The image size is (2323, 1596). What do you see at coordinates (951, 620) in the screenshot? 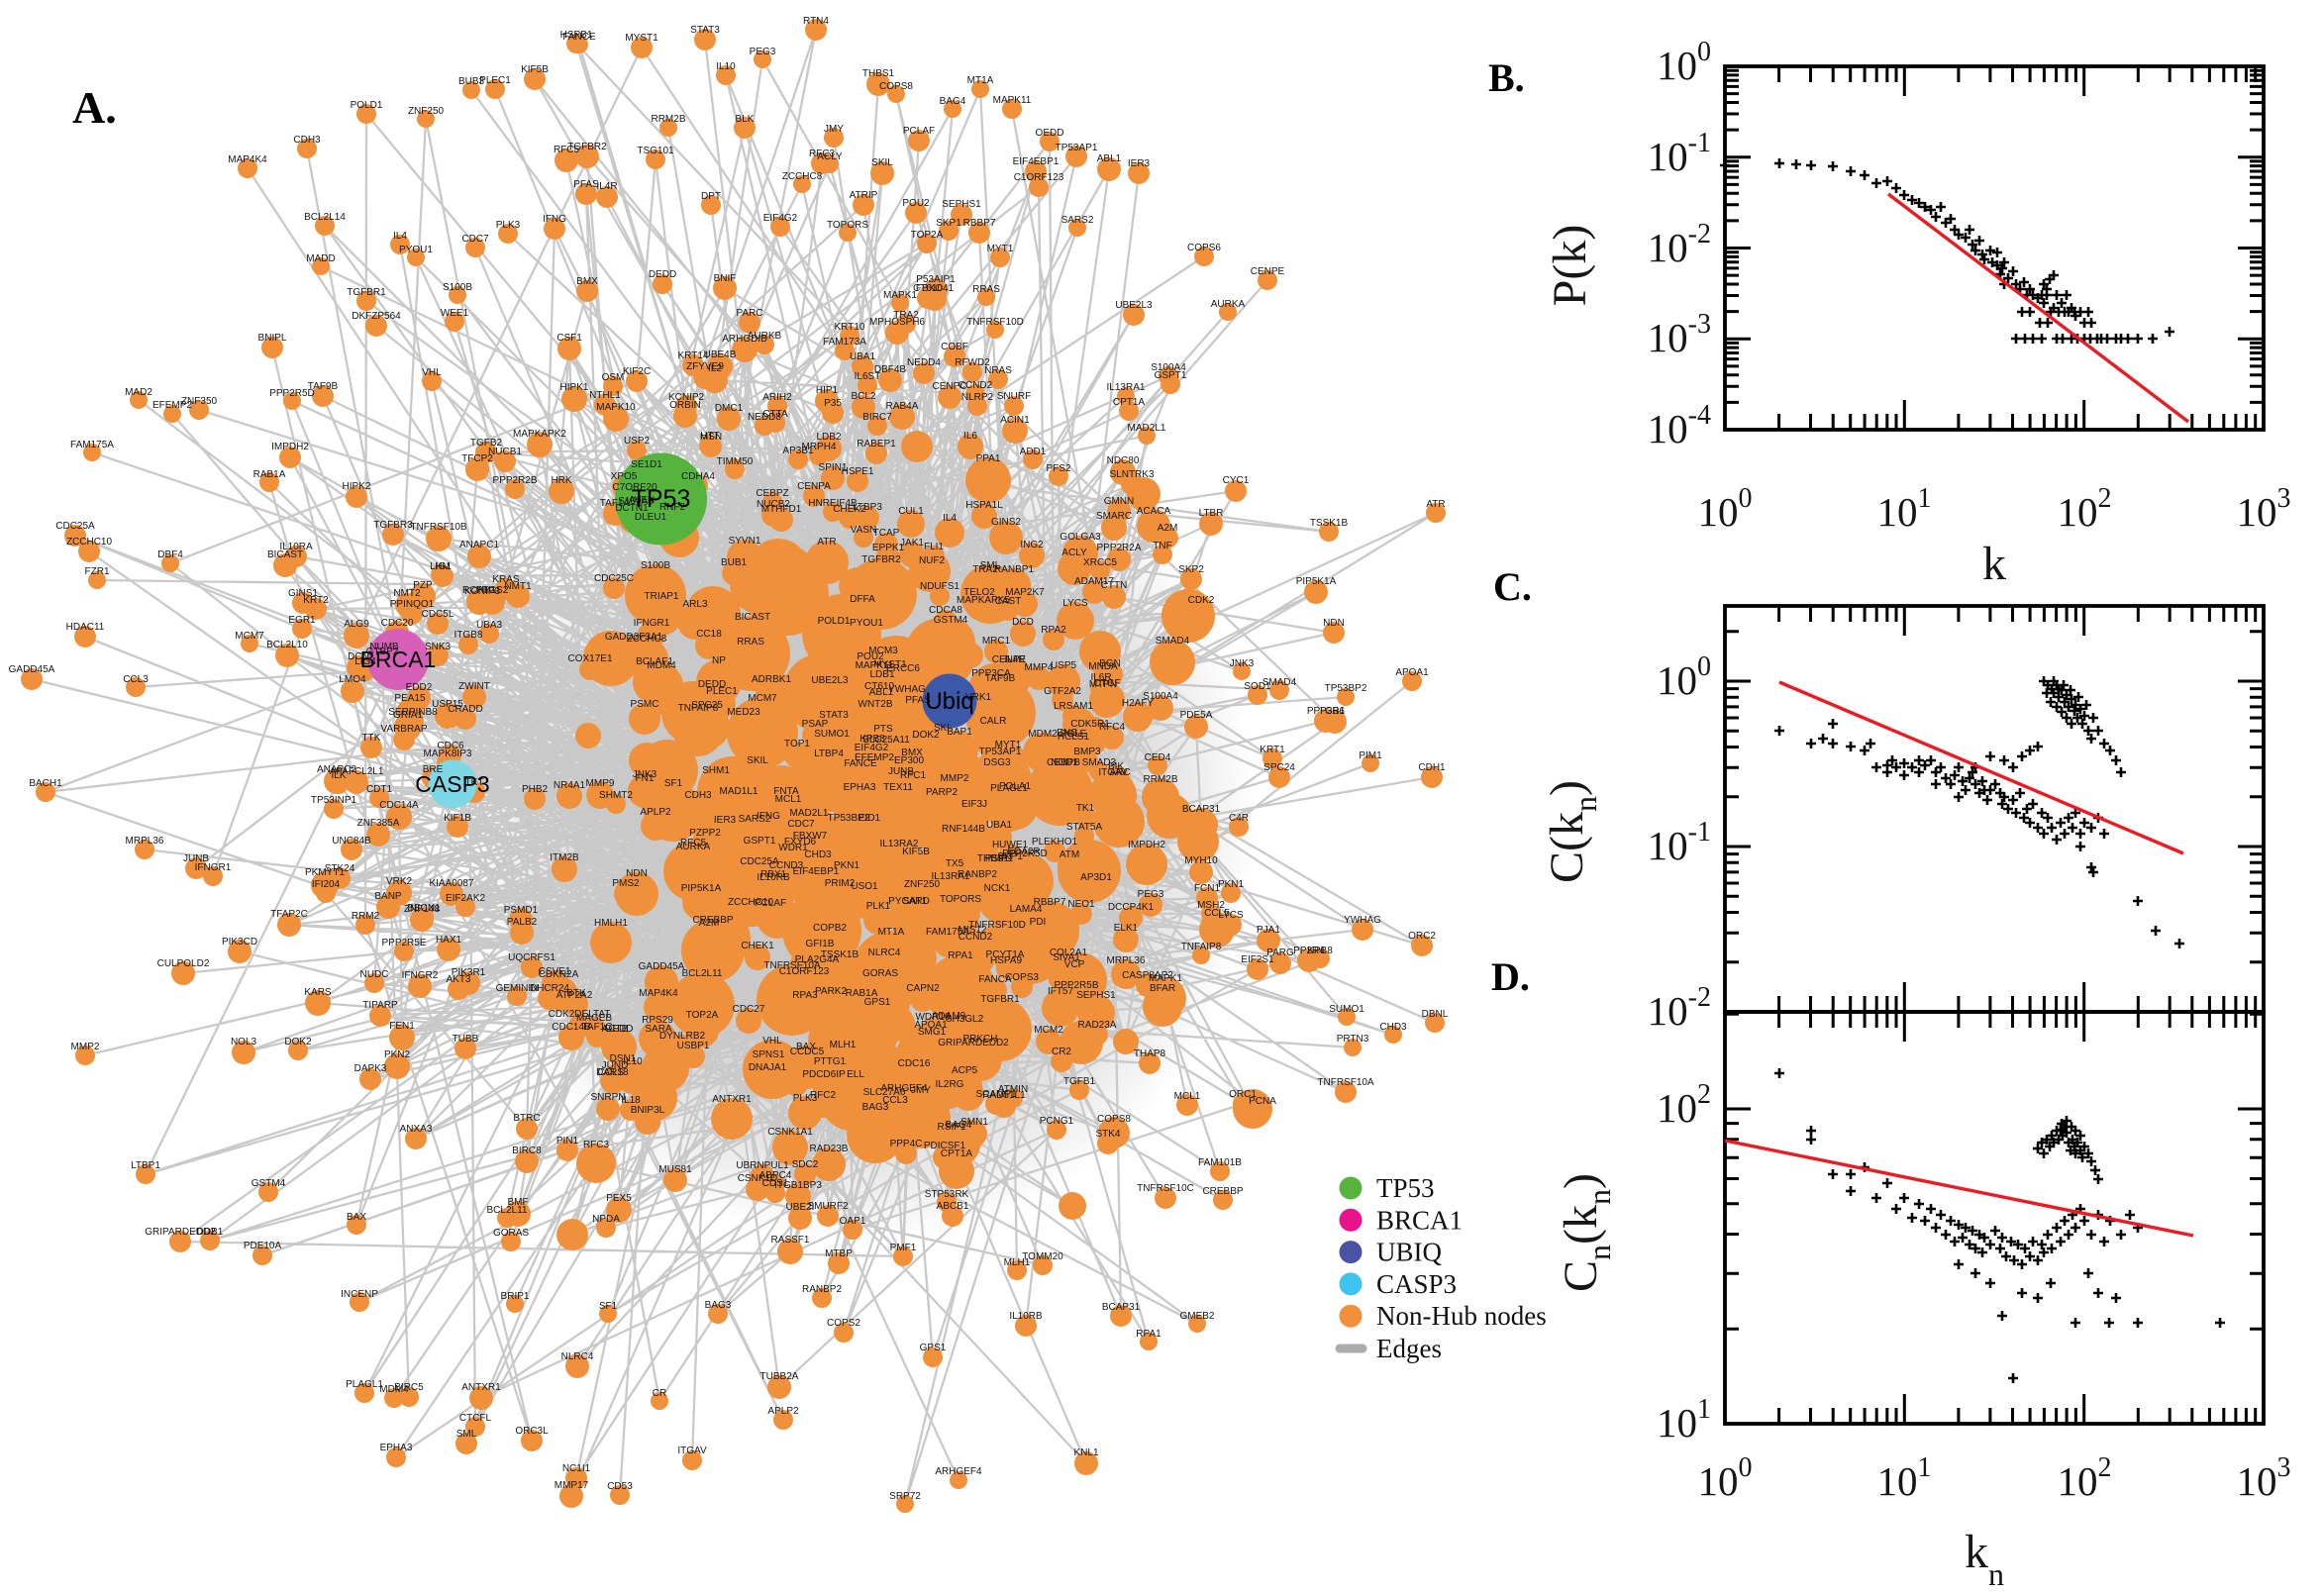
I see `svg-text: GSTM4` at bounding box center [951, 620].